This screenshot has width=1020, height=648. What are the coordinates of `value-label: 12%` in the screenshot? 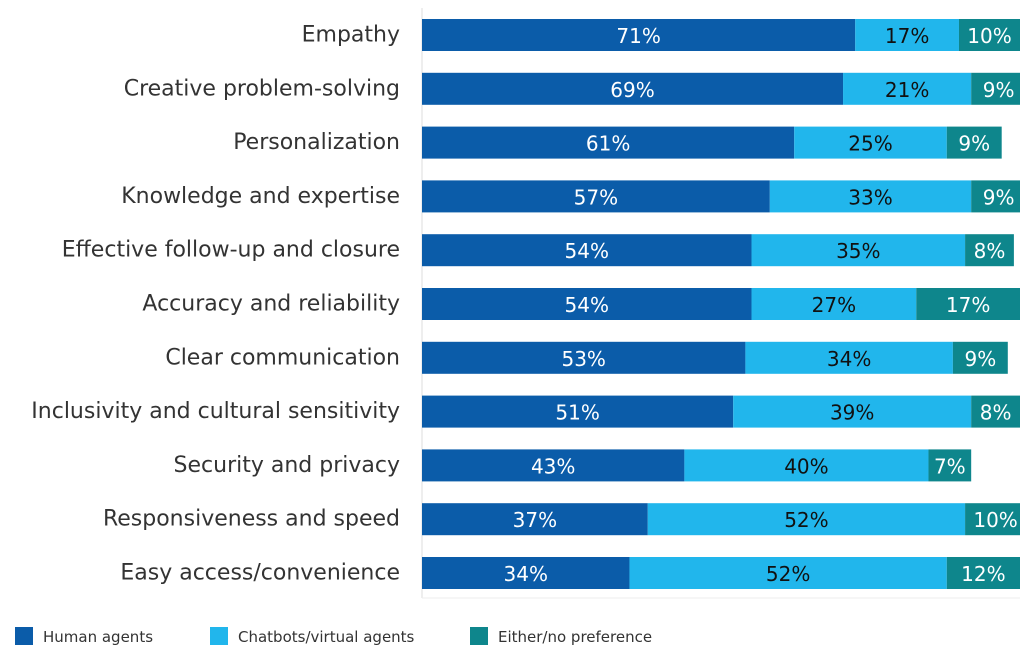 It's located at (983, 574).